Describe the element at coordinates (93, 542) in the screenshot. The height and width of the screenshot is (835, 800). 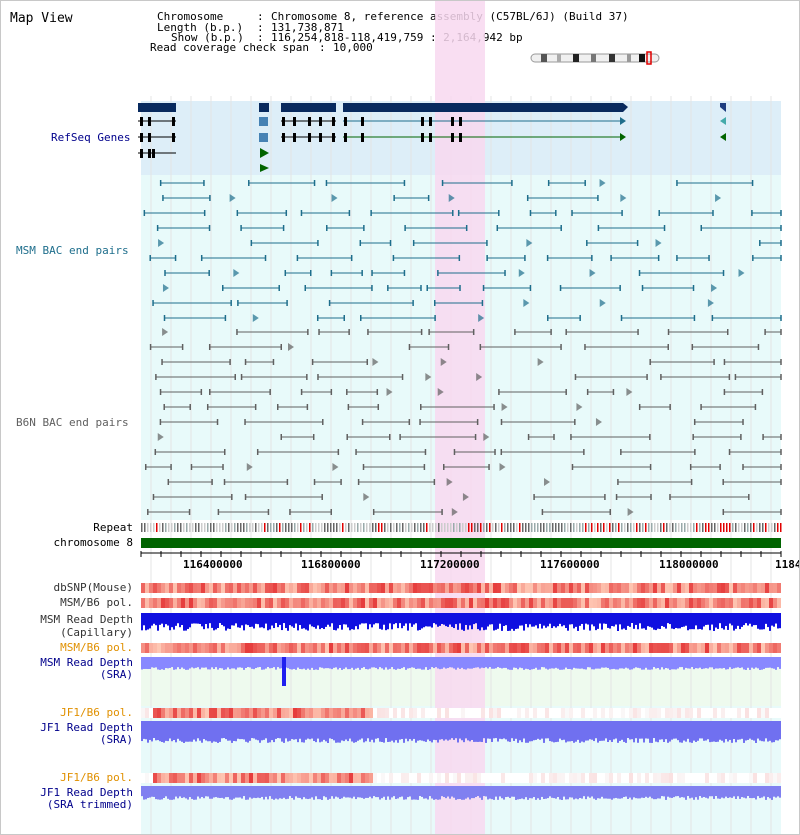
I see `track-label-chromosome: chromosome 8` at that location.